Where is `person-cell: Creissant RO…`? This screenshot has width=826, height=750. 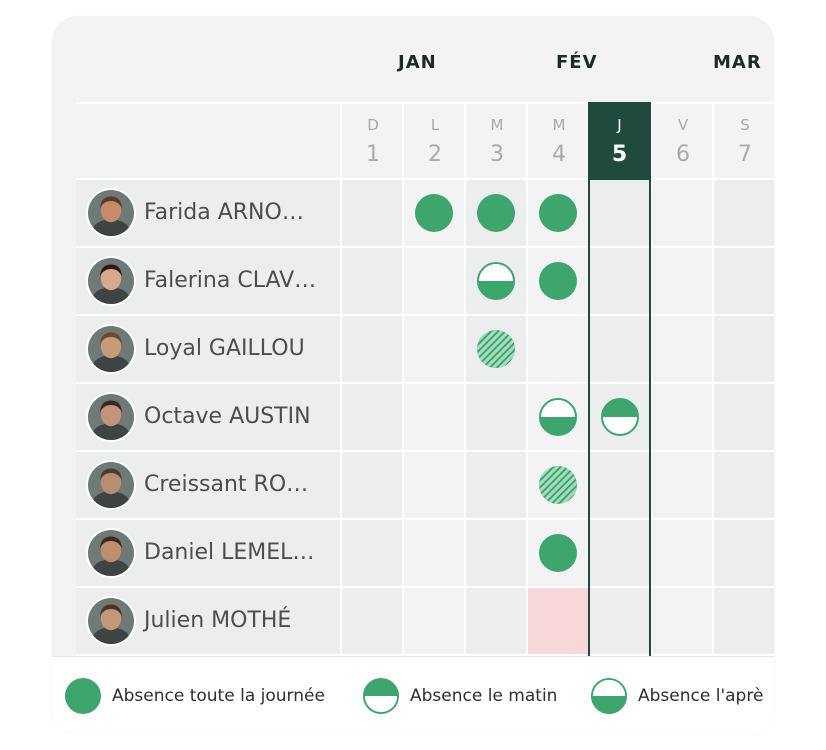 person-cell: Creissant RO… is located at coordinates (208, 485).